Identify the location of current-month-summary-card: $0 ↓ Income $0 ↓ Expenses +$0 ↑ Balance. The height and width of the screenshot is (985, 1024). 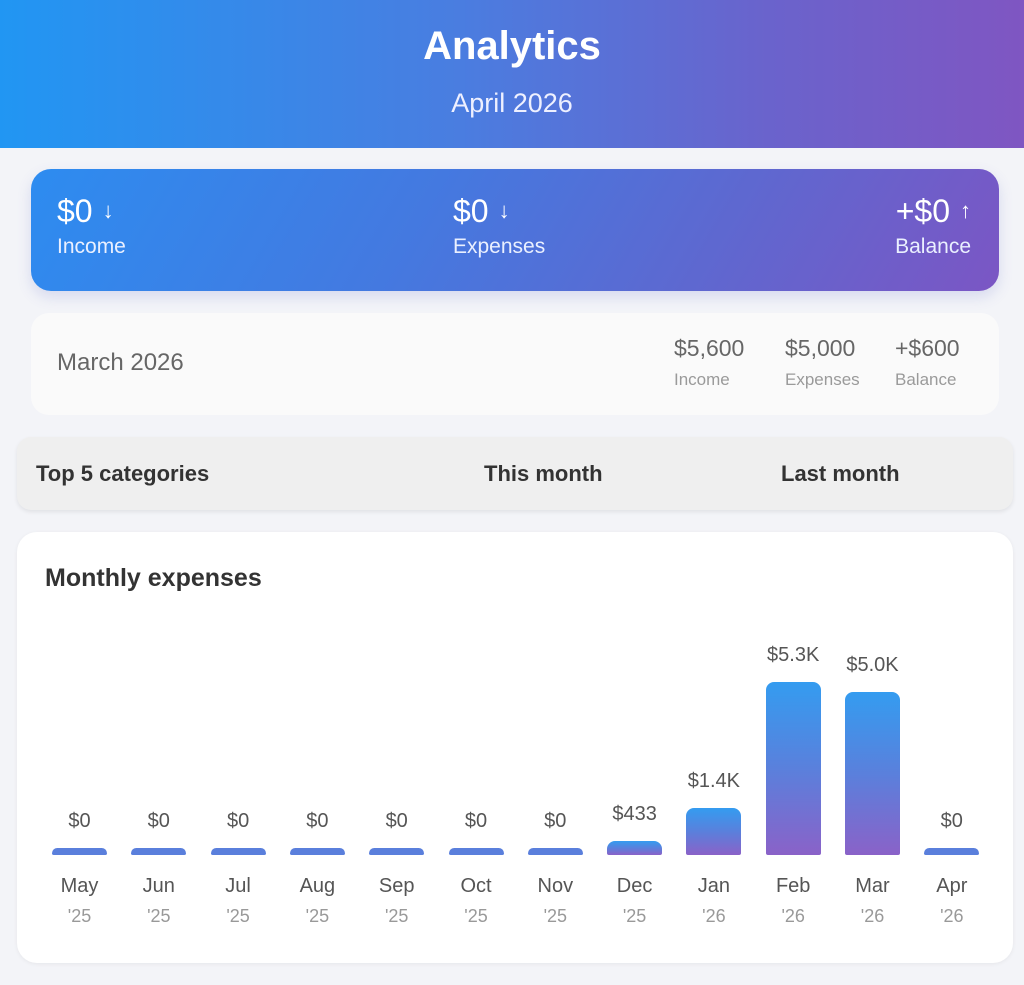
(515, 230).